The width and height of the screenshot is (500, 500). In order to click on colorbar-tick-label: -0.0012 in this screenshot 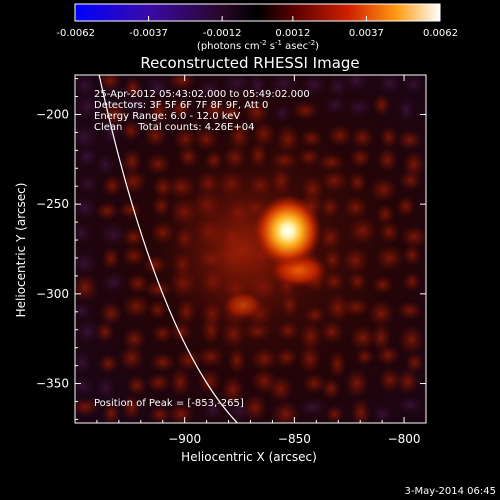, I will do `click(222, 33)`.